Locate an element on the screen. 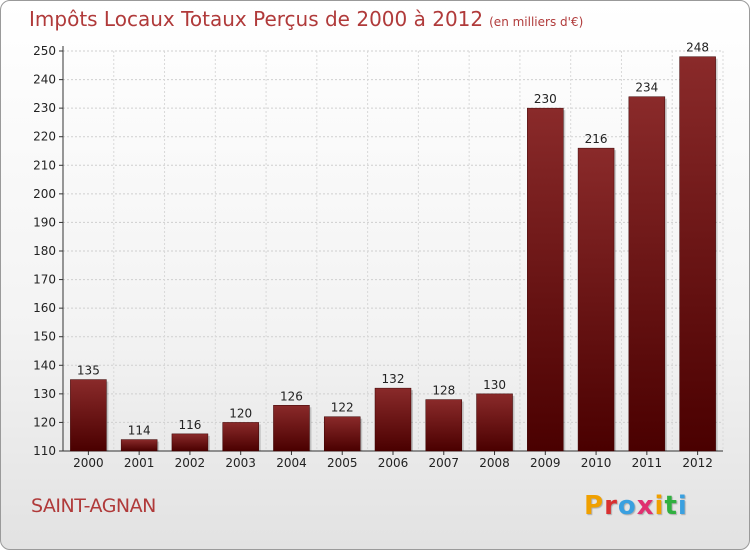  data-label: 130 is located at coordinates (494, 385).